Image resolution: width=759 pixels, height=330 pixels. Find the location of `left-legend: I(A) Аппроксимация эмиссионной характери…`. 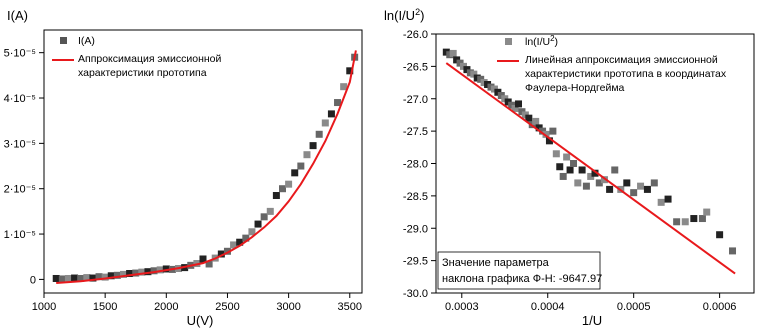

left-legend: I(A) Аппроксимация эмиссионной характери… is located at coordinates (137, 57).